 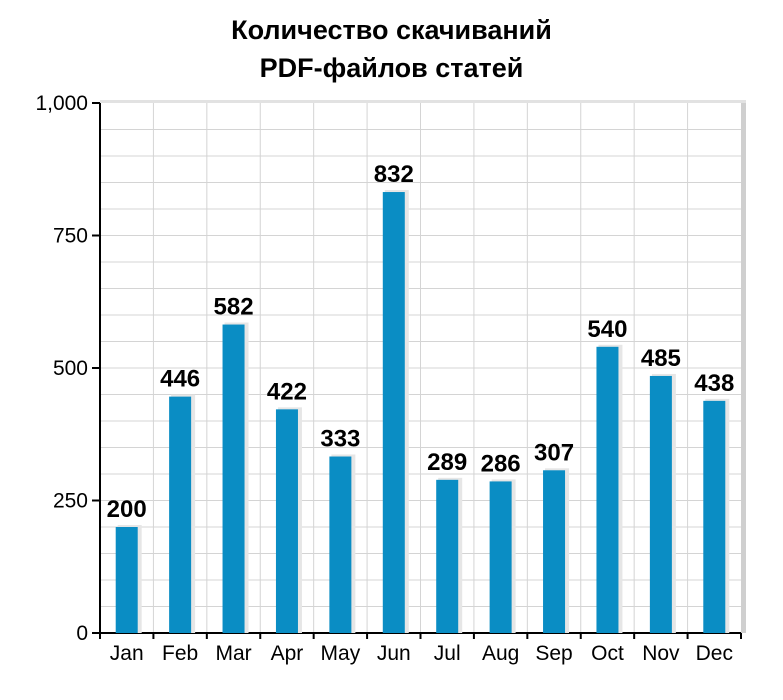 What do you see at coordinates (234, 307) in the screenshot?
I see `data-label: 582` at bounding box center [234, 307].